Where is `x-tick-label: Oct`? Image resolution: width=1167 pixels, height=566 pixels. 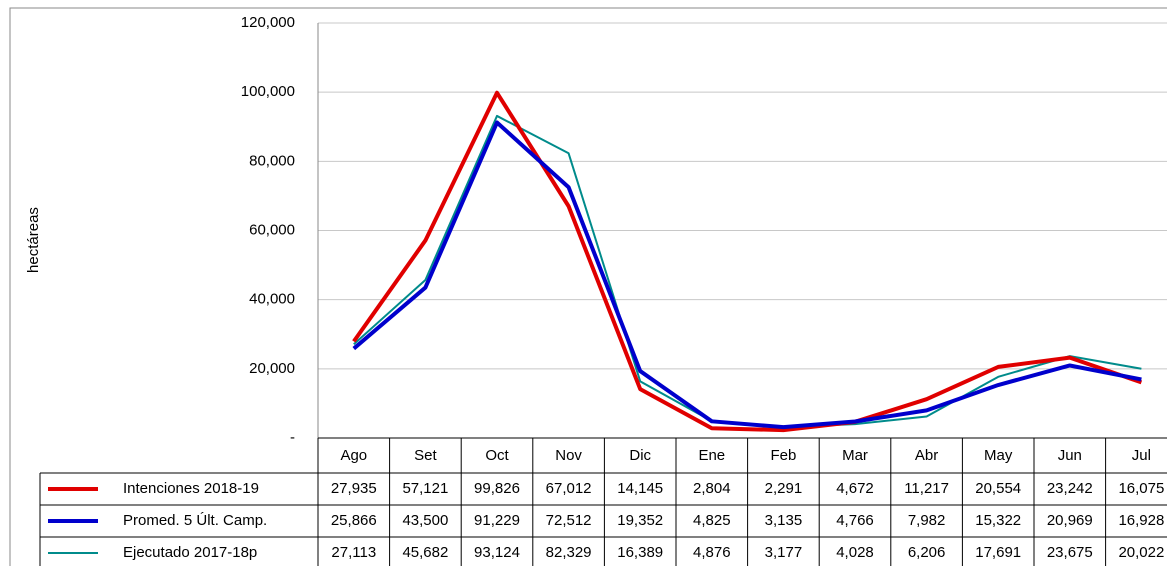 x-tick-label: Oct is located at coordinates (497, 455).